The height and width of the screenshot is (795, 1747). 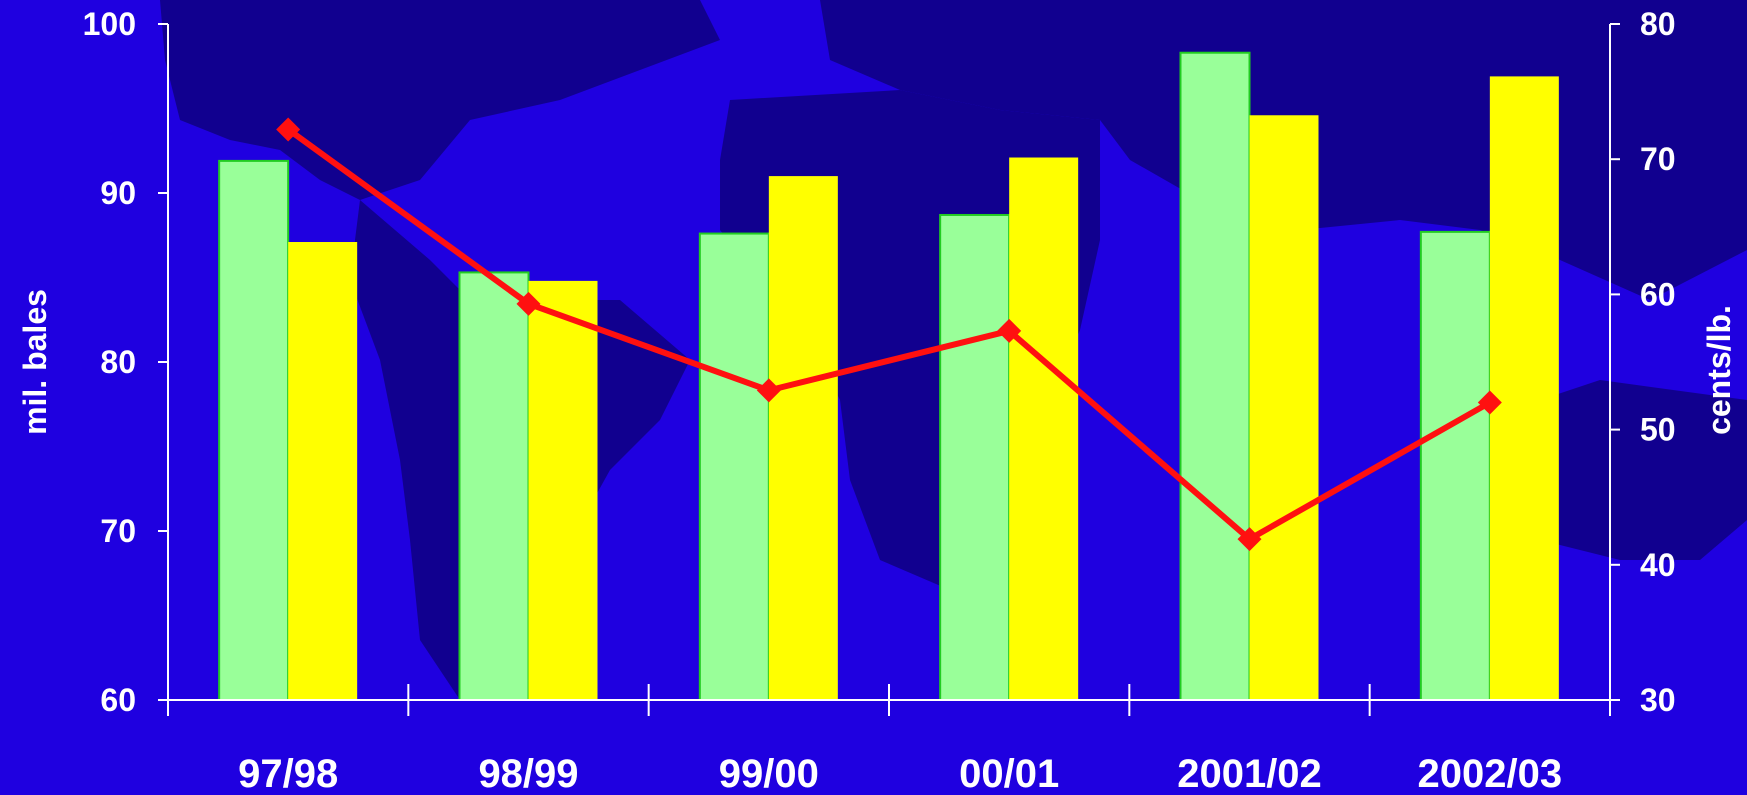 I want to click on y-left-tick-label-100: 100, so click(x=109, y=24).